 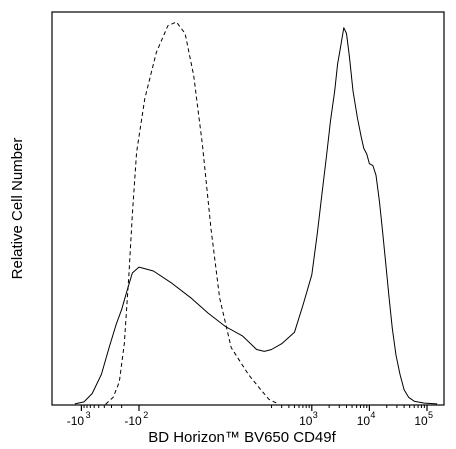 I want to click on x-axis-title: BD Horizon™ BV650 CD49f, so click(x=242, y=437).